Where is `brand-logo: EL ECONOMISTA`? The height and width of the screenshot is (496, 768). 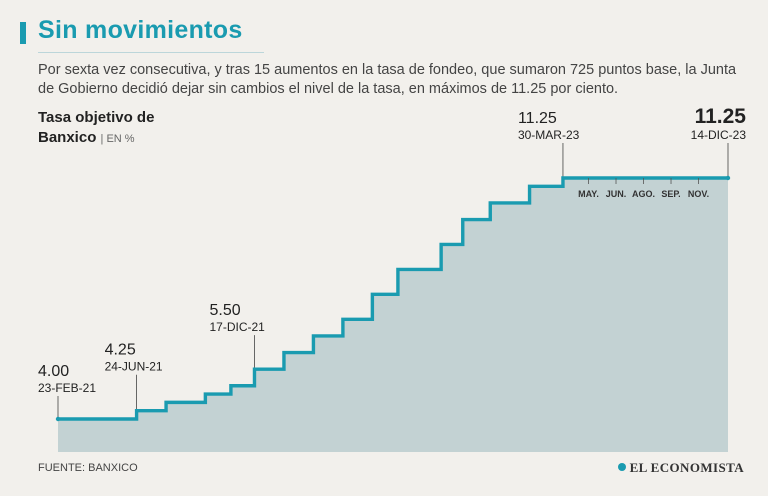
brand-logo: EL ECONOMISTA is located at coordinates (680, 468).